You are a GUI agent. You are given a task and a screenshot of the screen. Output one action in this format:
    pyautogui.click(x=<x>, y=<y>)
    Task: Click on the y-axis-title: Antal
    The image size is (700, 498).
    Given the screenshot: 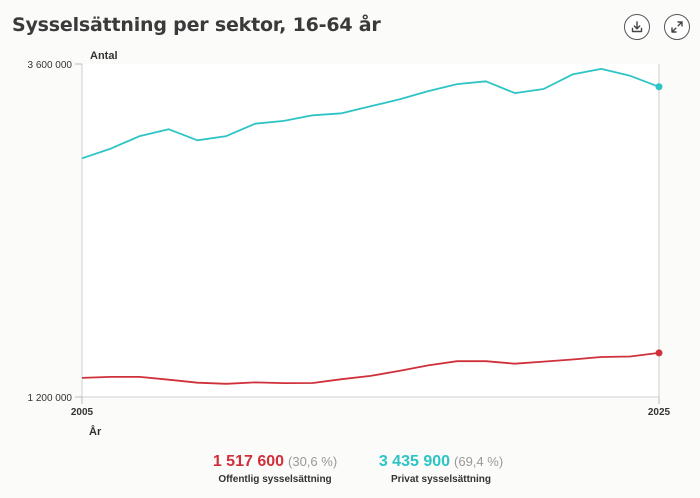 What is the action you would take?
    pyautogui.click(x=104, y=56)
    